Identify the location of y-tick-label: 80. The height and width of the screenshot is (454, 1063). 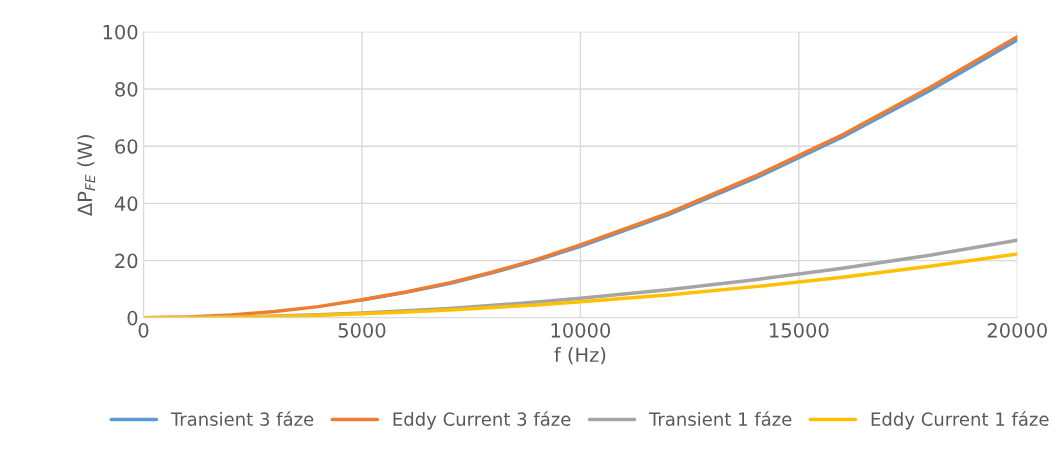
(126, 89).